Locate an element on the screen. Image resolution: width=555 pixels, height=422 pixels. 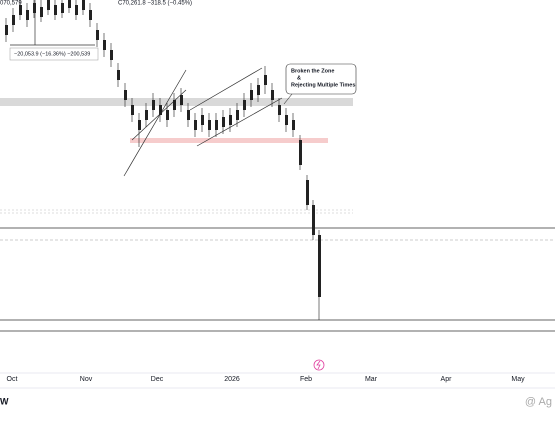
logo: W is located at coordinates (4, 401).